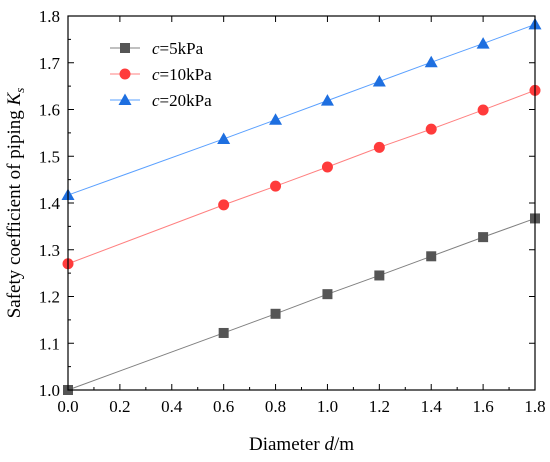  I want to click on y-tick-label: 1.7, so click(50, 63).